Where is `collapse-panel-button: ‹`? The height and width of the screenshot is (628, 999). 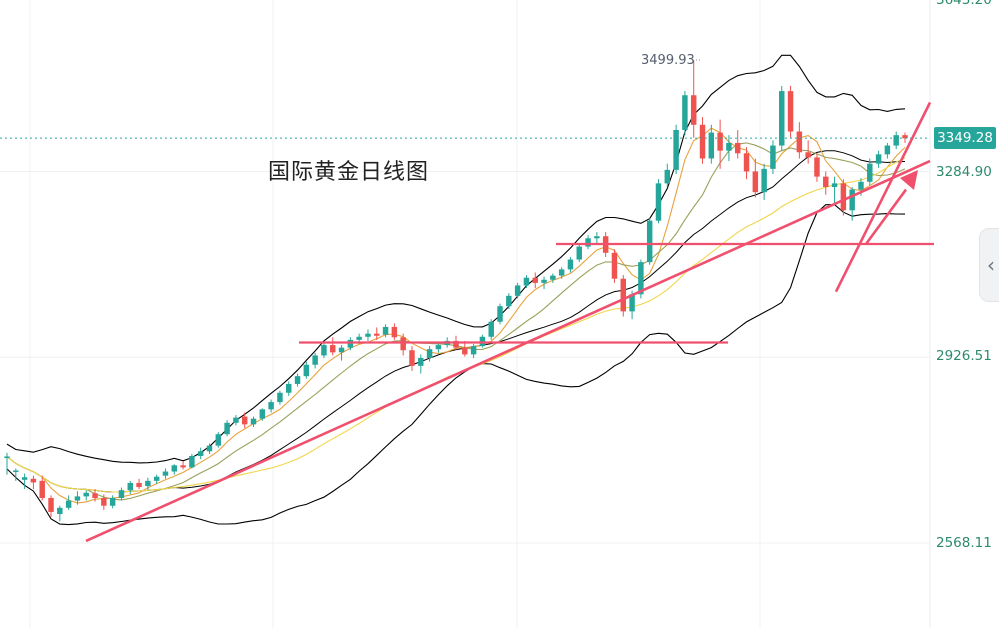
collapse-panel-button: ‹ is located at coordinates (989, 265).